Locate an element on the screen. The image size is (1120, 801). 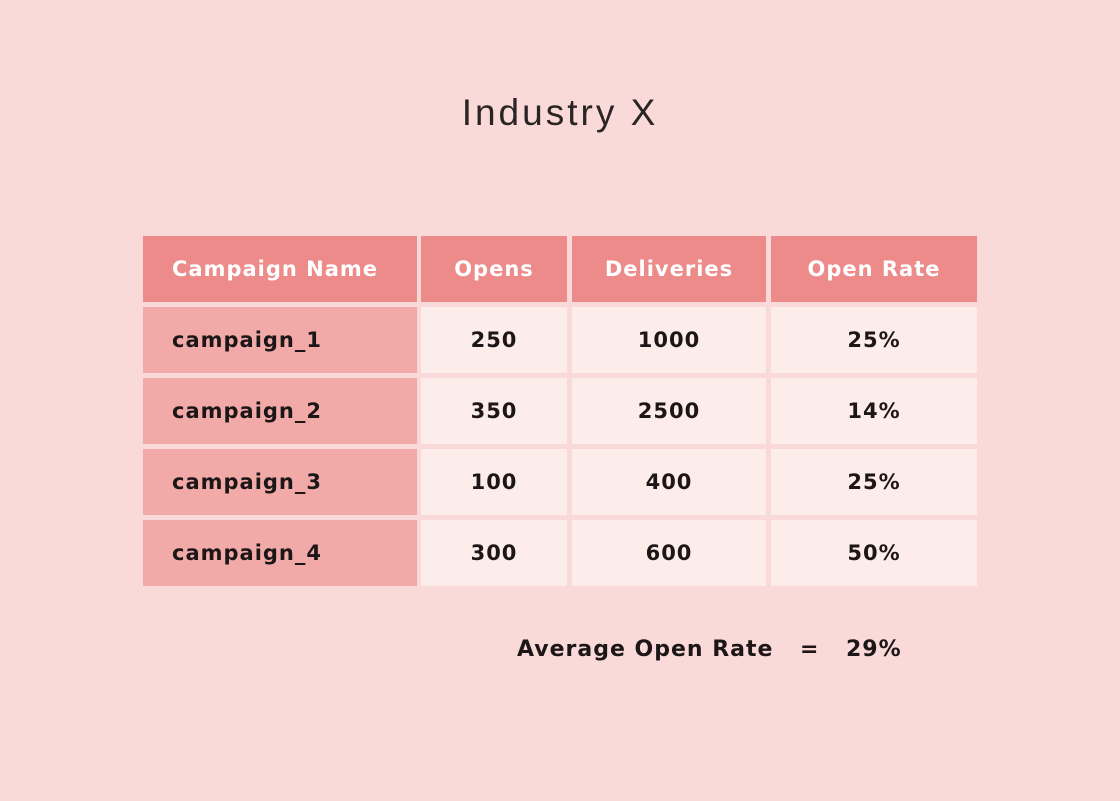
row-label: campaign_2 is located at coordinates (280, 411).